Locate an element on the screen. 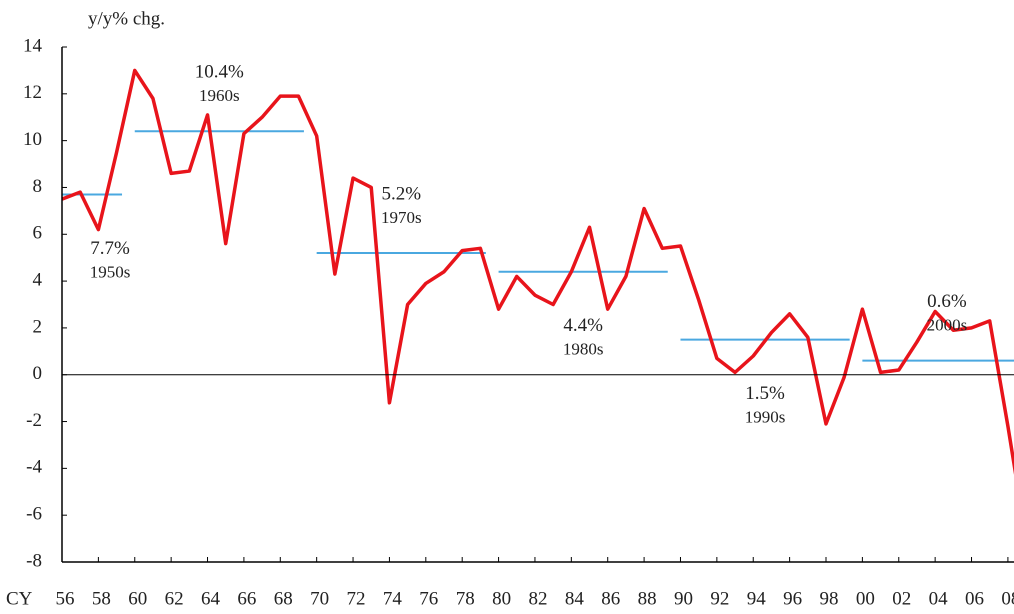 The height and width of the screenshot is (614, 1014). x-tick-label: 76 is located at coordinates (428, 598).